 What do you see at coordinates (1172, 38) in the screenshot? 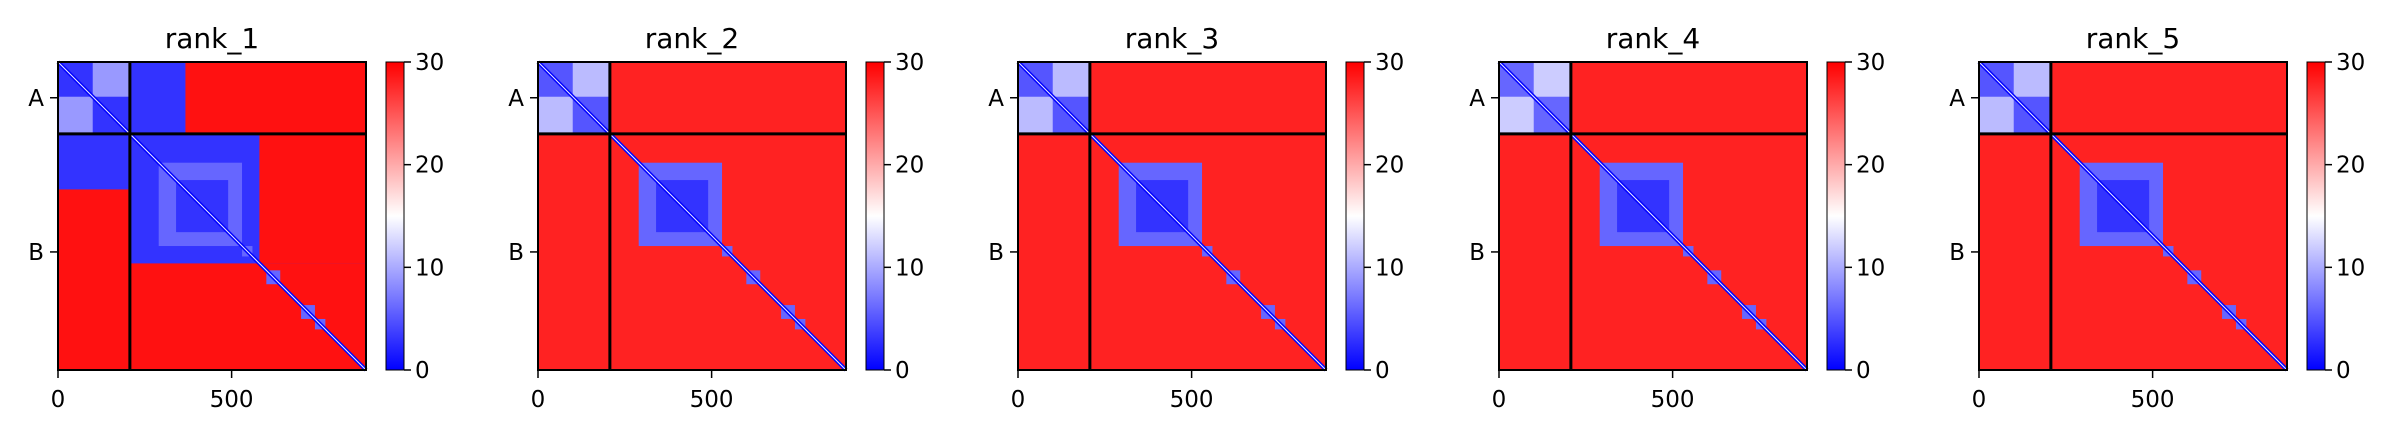
I see `panel-title: rank_3` at bounding box center [1172, 38].